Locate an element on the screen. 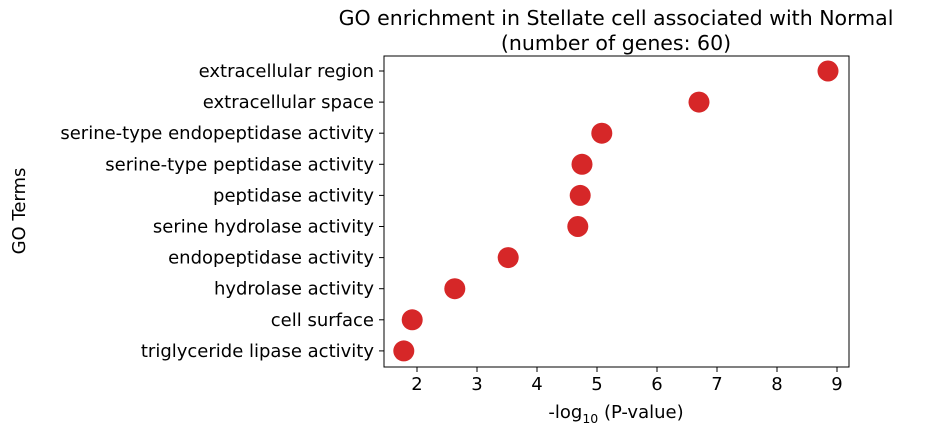 The height and width of the screenshot is (432, 928). y-tick-label: peptidase activity is located at coordinates (293, 195).